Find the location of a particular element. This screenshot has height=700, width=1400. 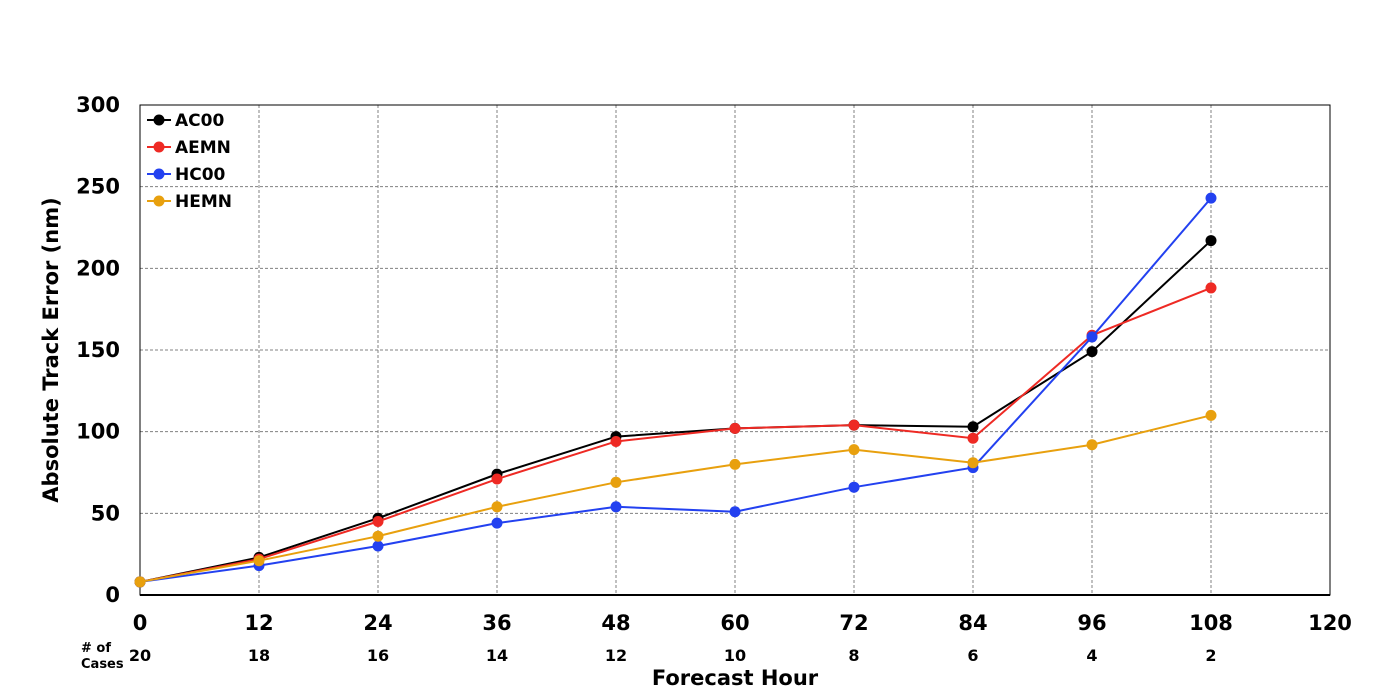

y-tick-label-150: 150 is located at coordinates (98, 350).